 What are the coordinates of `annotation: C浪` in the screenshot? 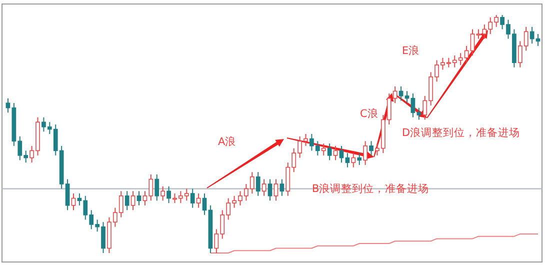 It's located at (369, 113).